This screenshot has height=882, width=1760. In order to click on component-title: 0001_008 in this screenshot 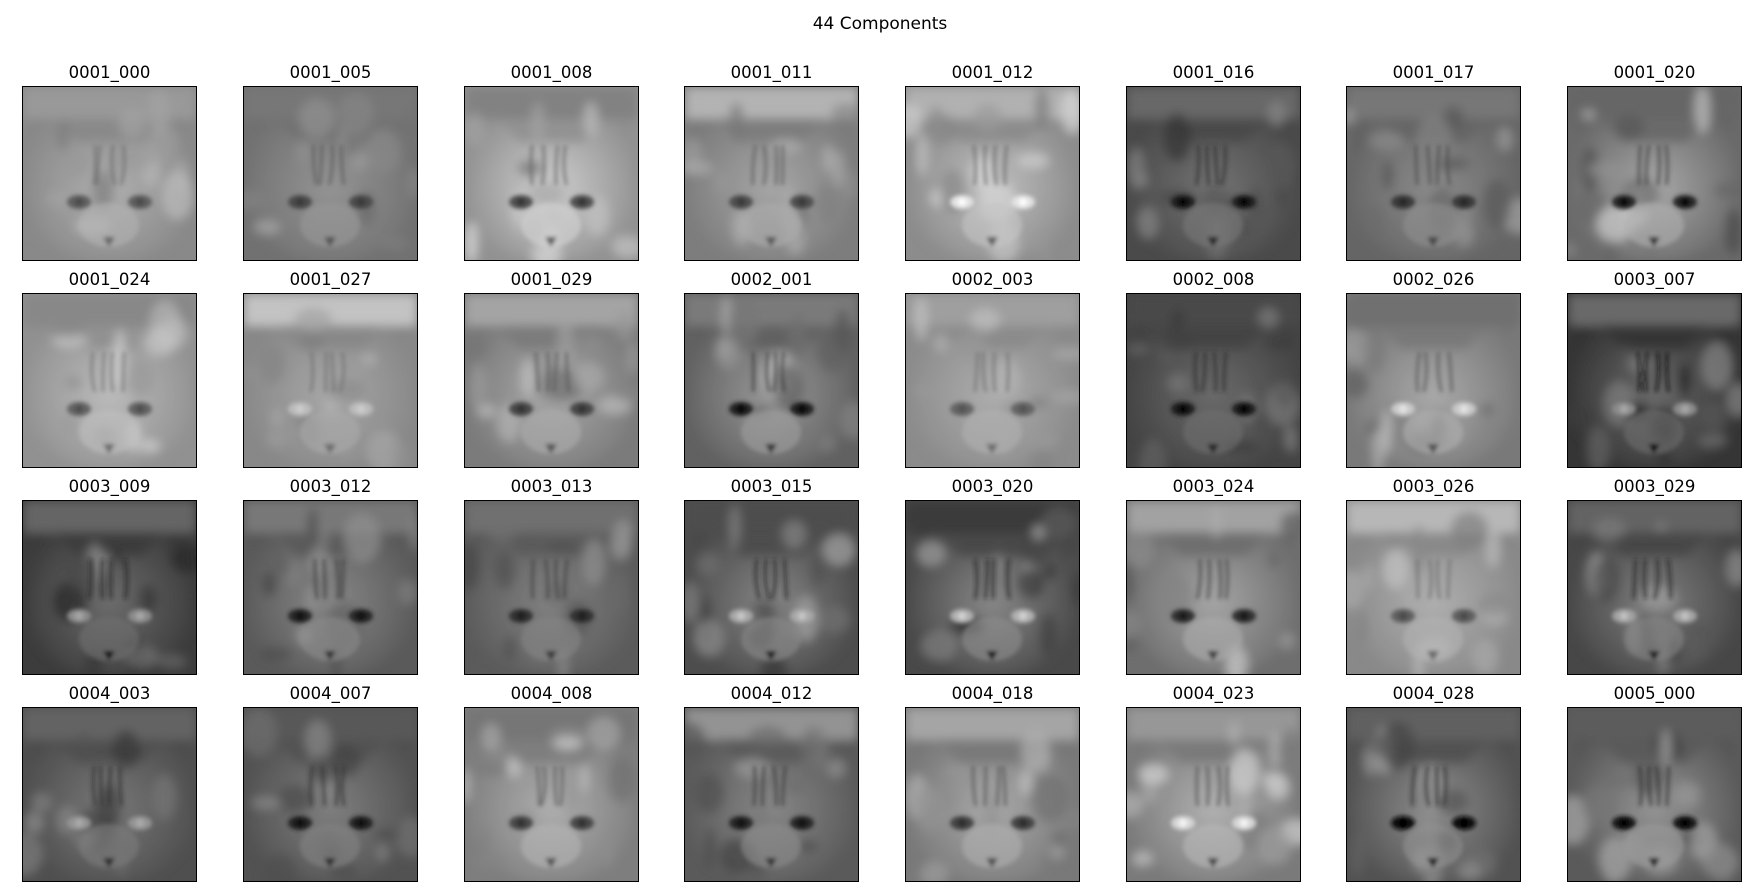, I will do `click(551, 72)`.